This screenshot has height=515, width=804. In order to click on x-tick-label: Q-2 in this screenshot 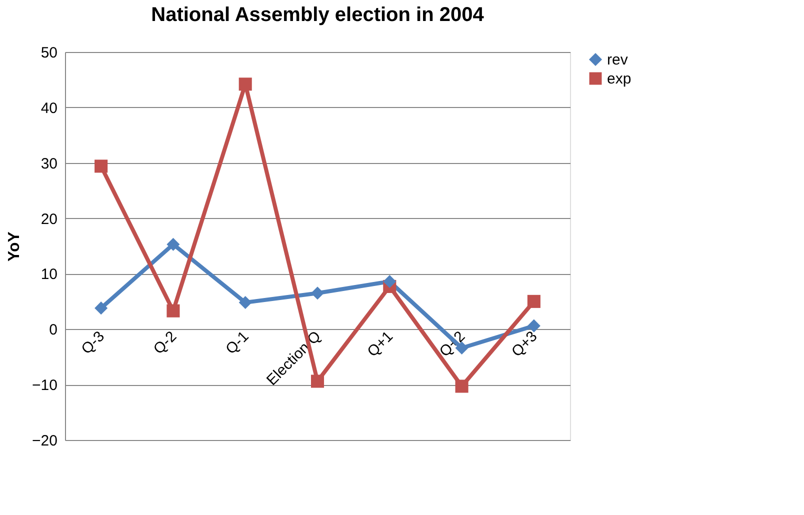, I will do `click(165, 343)`.